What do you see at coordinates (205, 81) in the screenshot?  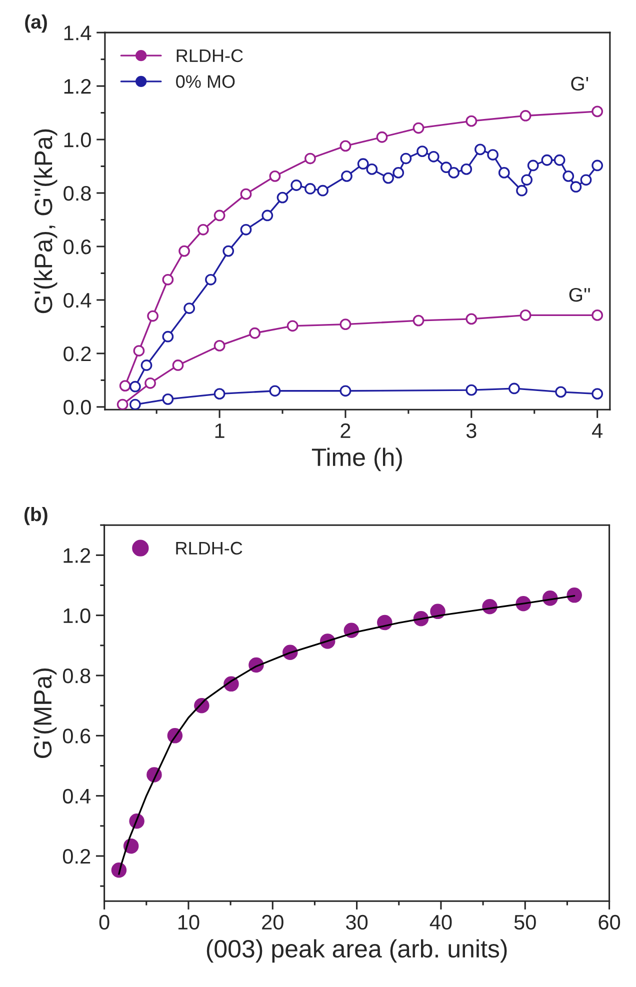 I see `legend-label: 0% MO` at bounding box center [205, 81].